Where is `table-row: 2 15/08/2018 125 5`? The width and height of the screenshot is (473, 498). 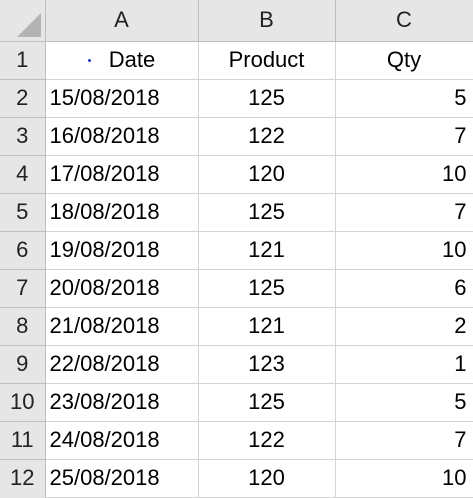 table-row: 2 15/08/2018 125 5 is located at coordinates (236, 98).